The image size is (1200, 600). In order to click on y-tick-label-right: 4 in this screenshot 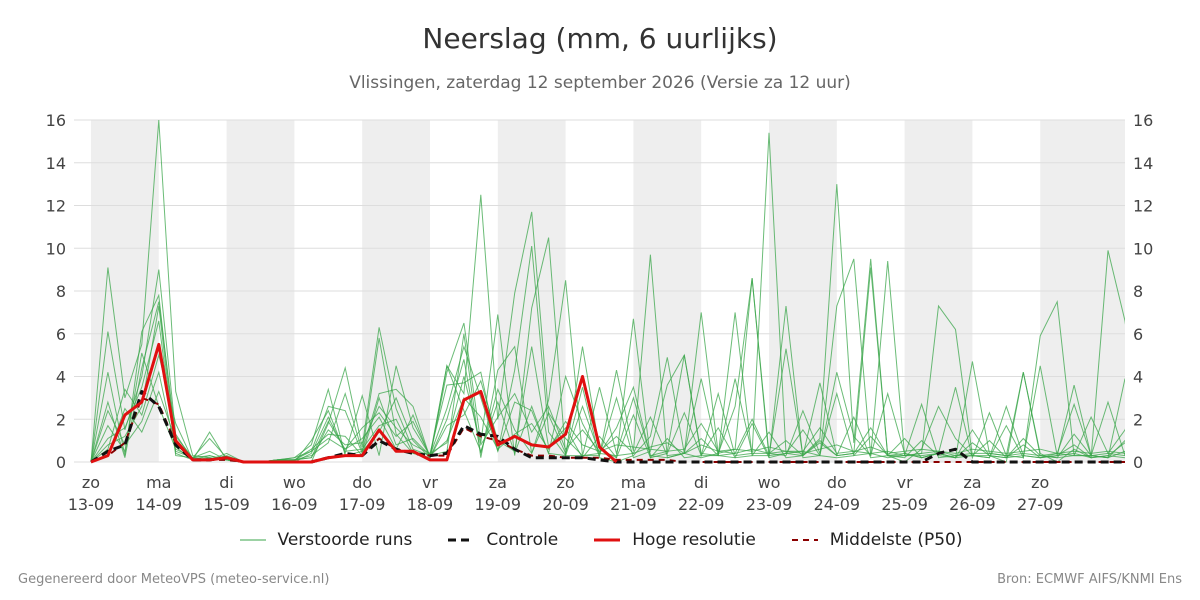, I will do `click(1138, 377)`.